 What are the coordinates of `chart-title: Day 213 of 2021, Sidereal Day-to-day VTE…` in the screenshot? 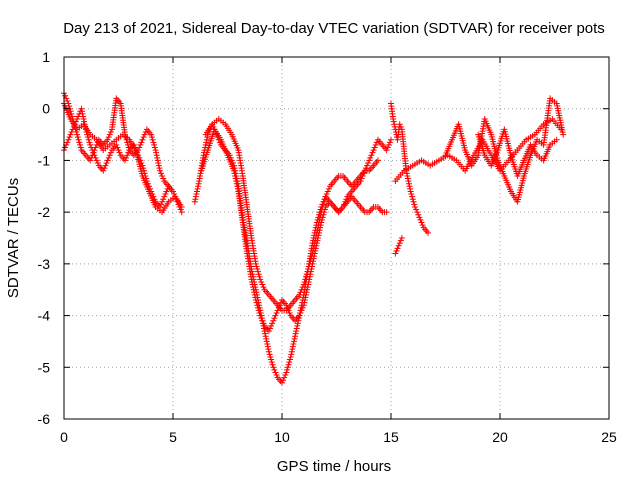 It's located at (334, 28).